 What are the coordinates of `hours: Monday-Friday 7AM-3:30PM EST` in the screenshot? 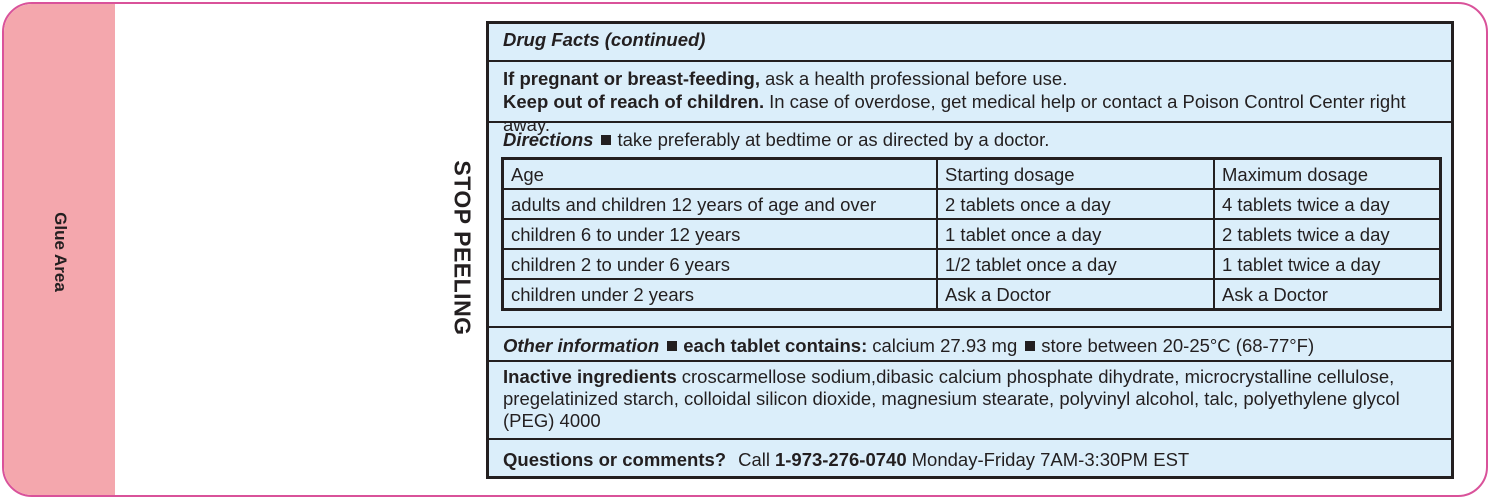 It's located at (1050, 459).